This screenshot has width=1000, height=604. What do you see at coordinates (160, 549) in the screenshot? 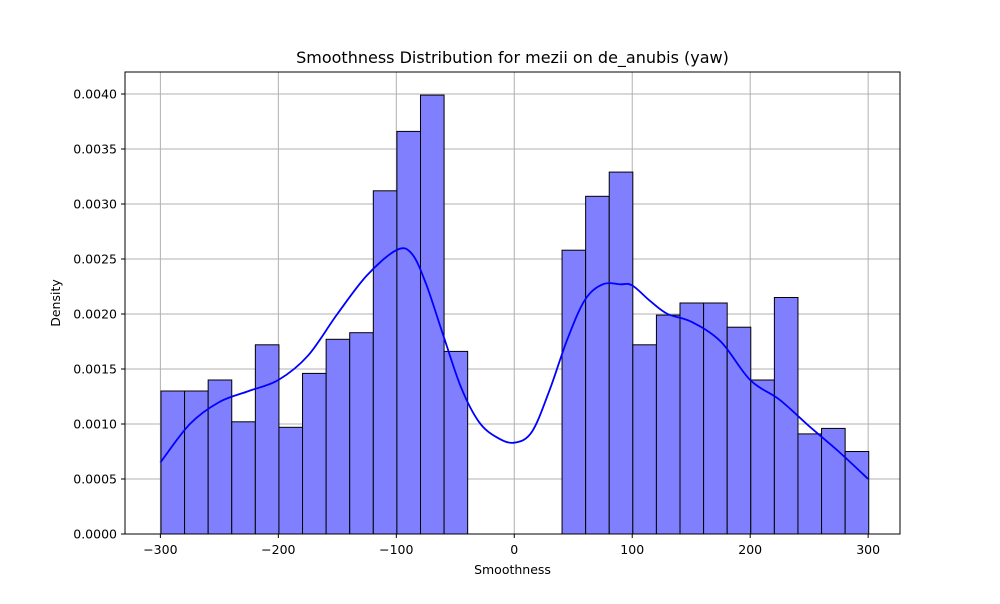
I see `x-tick-label: −300` at bounding box center [160, 549].